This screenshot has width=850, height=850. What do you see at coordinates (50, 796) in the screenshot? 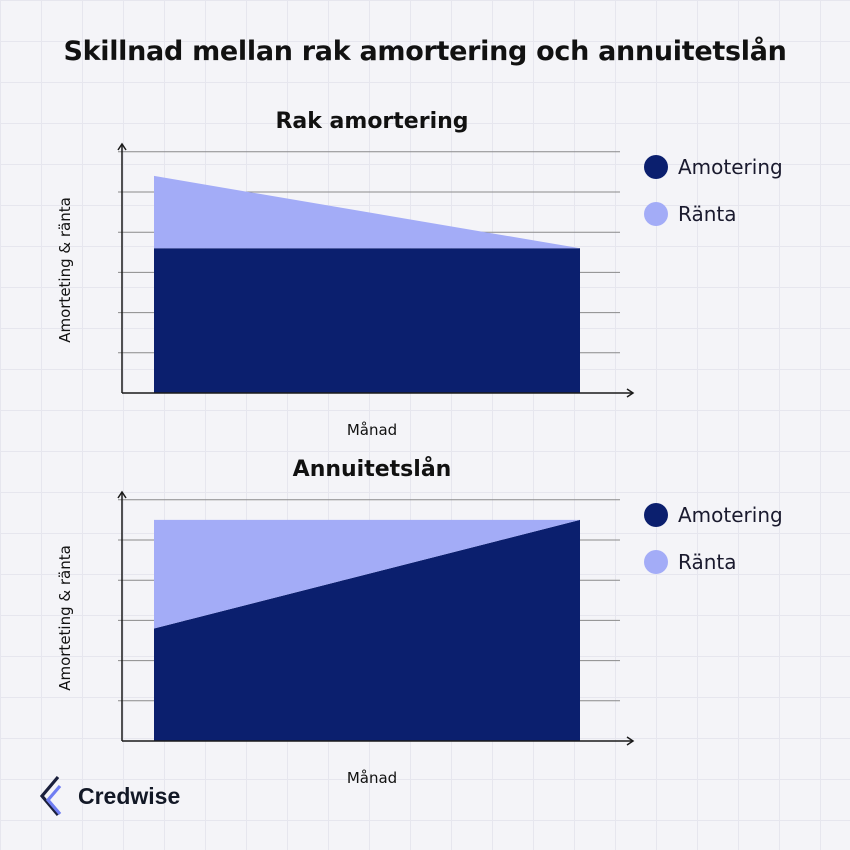
I see `credwise-logo-icon` at bounding box center [50, 796].